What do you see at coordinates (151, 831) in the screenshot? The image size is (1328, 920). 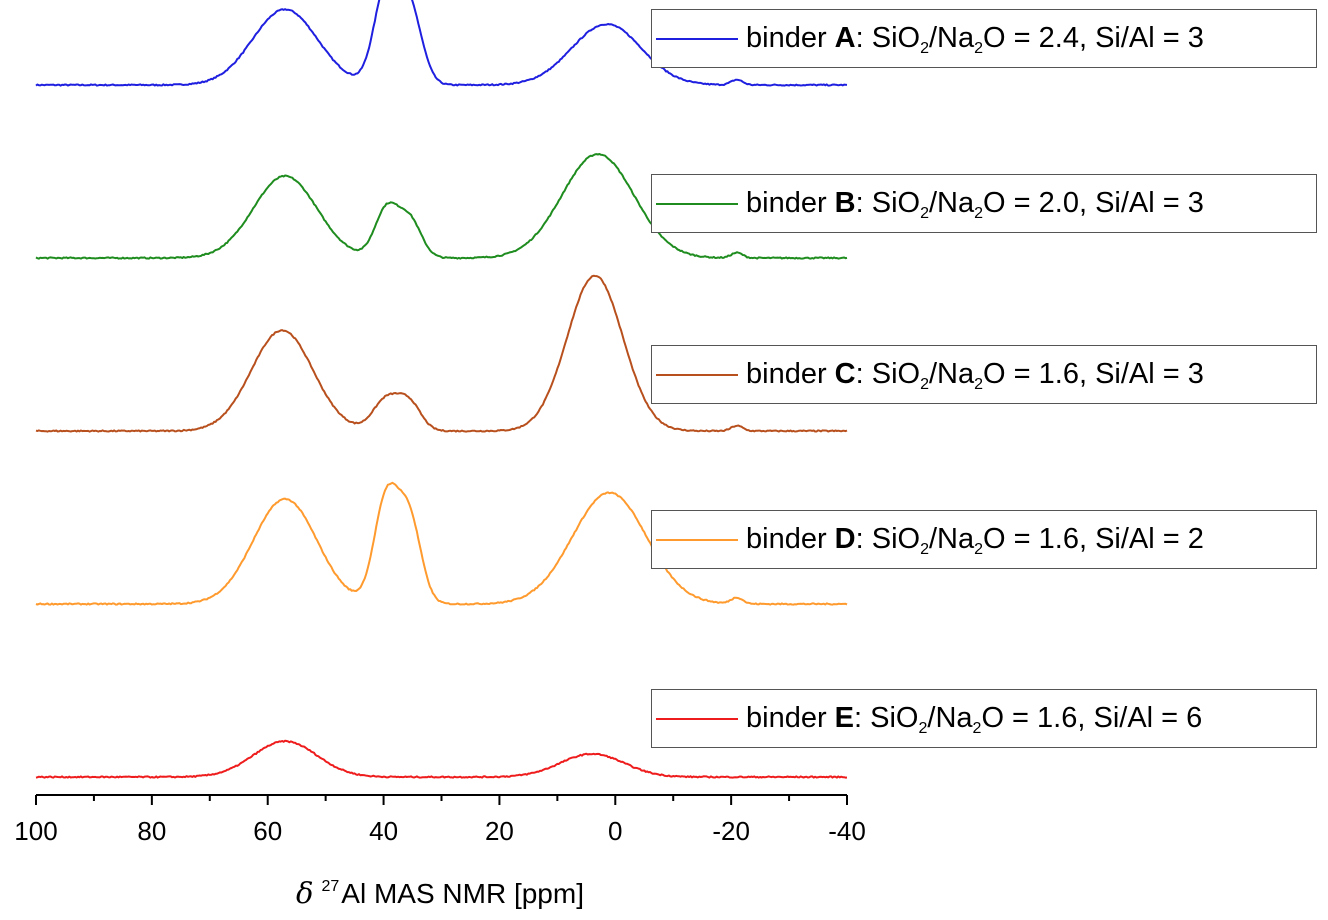 I see `x-tick-label: 80` at bounding box center [151, 831].